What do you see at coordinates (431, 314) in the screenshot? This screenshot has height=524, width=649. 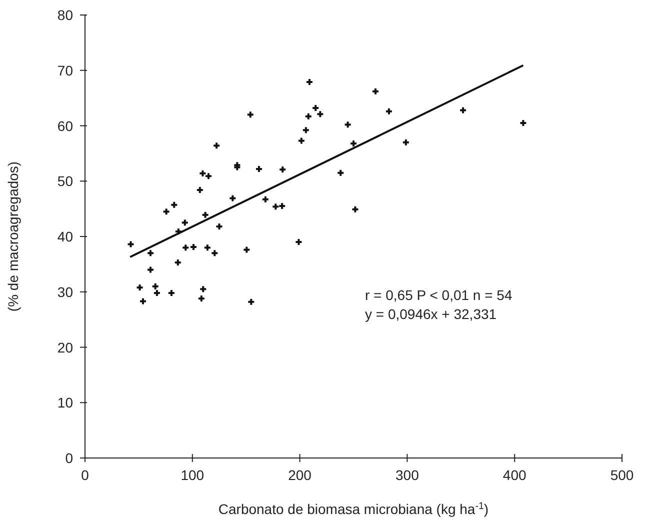 I see `annotation: y = 0,0946x + 32,331` at bounding box center [431, 314].